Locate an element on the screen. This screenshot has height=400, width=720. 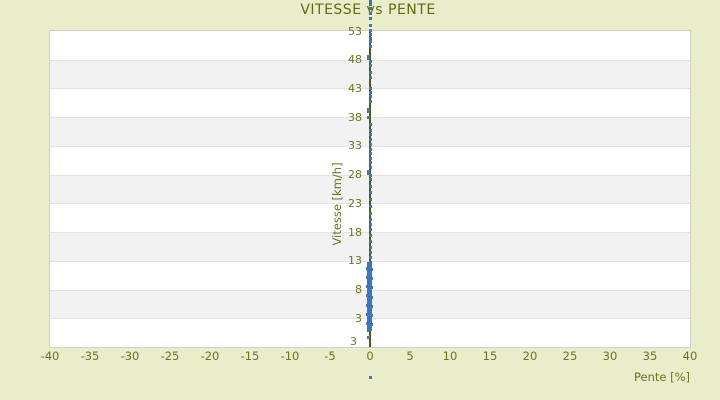
y-axis-title: Vitesse [km/h] is located at coordinates (337, 204).